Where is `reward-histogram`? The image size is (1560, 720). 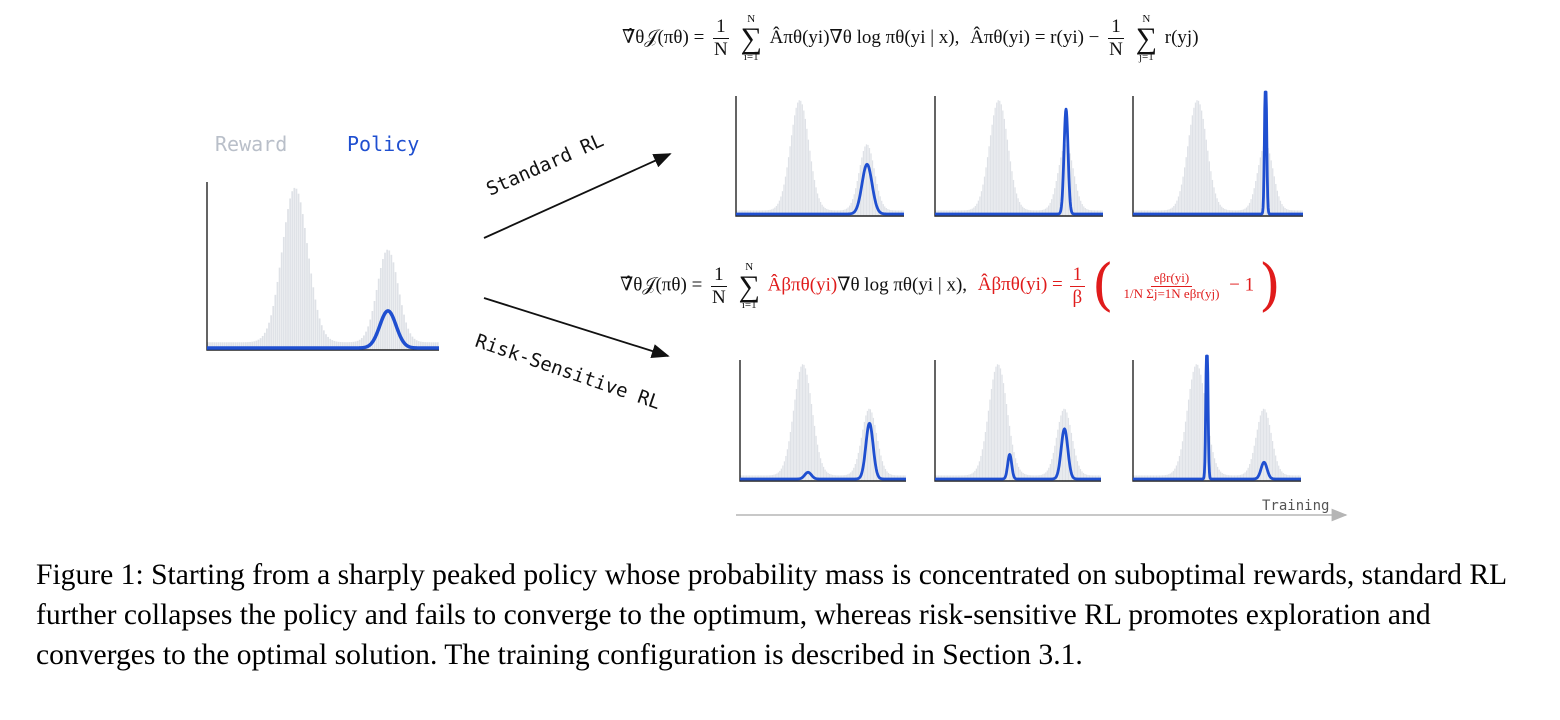
reward-histogram is located at coordinates (323, 268).